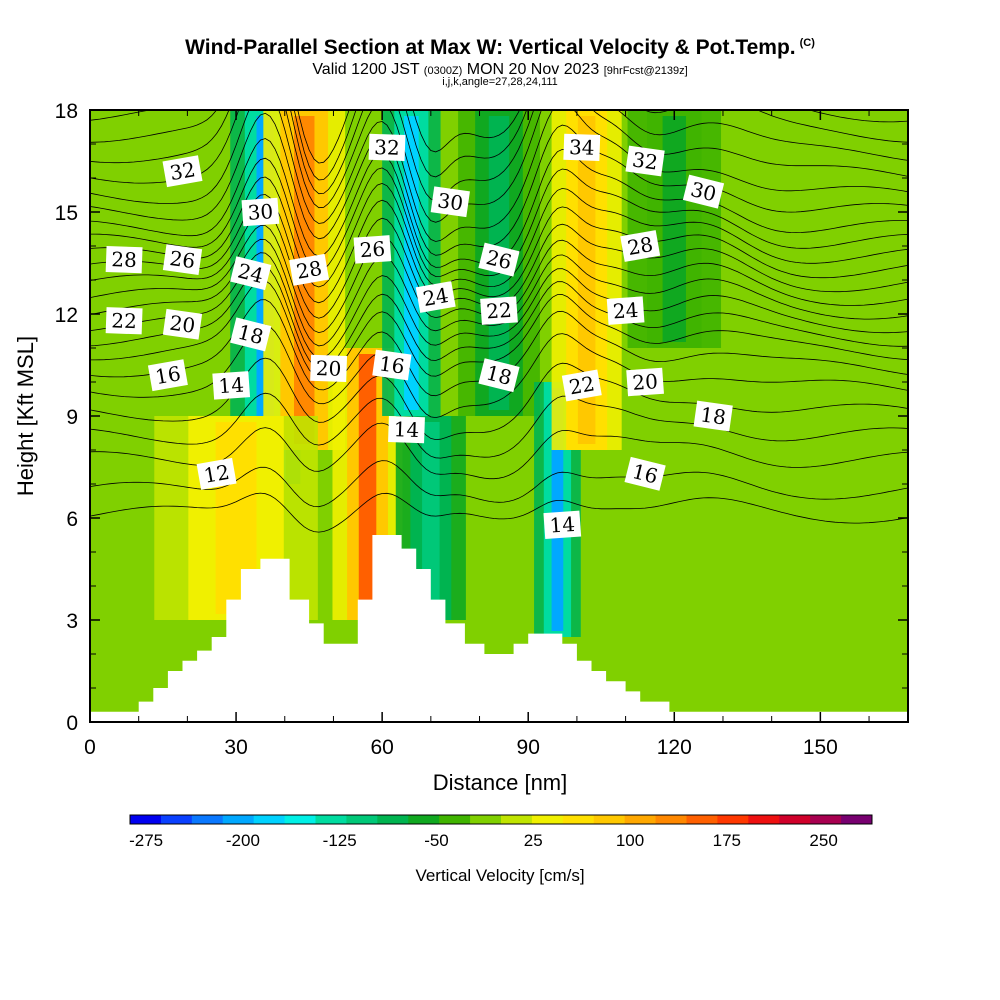 This screenshot has width=1000, height=1000. I want to click on contour-label-text: 32, so click(645, 160).